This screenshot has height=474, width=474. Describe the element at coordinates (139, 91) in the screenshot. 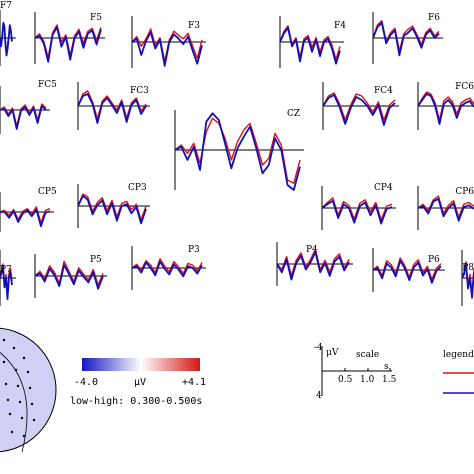

I see `channel-label-fc3: FC3` at that location.